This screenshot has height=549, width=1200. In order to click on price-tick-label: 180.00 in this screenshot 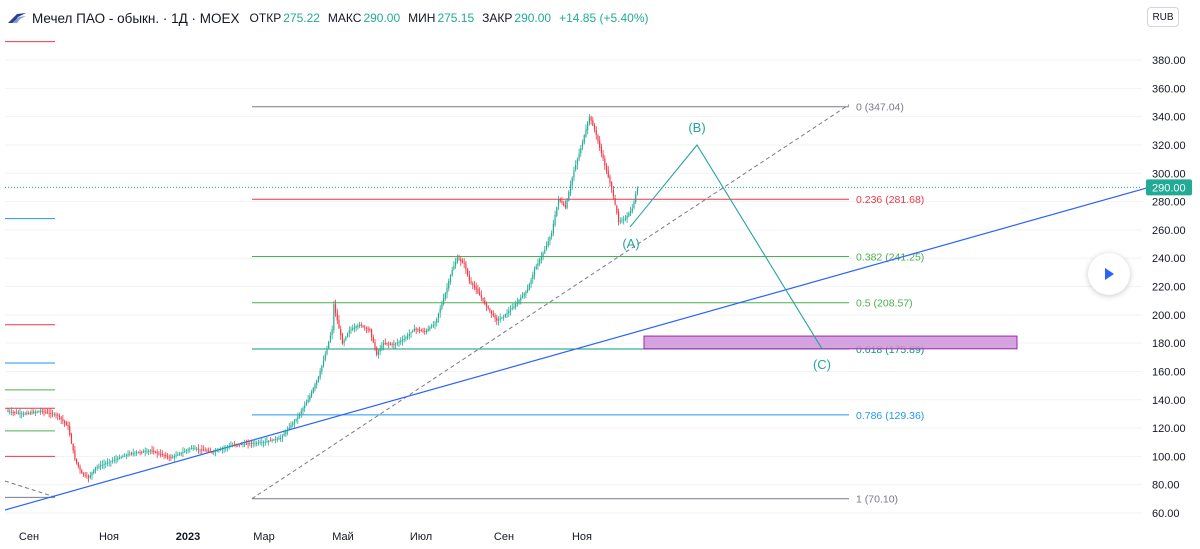, I will do `click(1169, 344)`.